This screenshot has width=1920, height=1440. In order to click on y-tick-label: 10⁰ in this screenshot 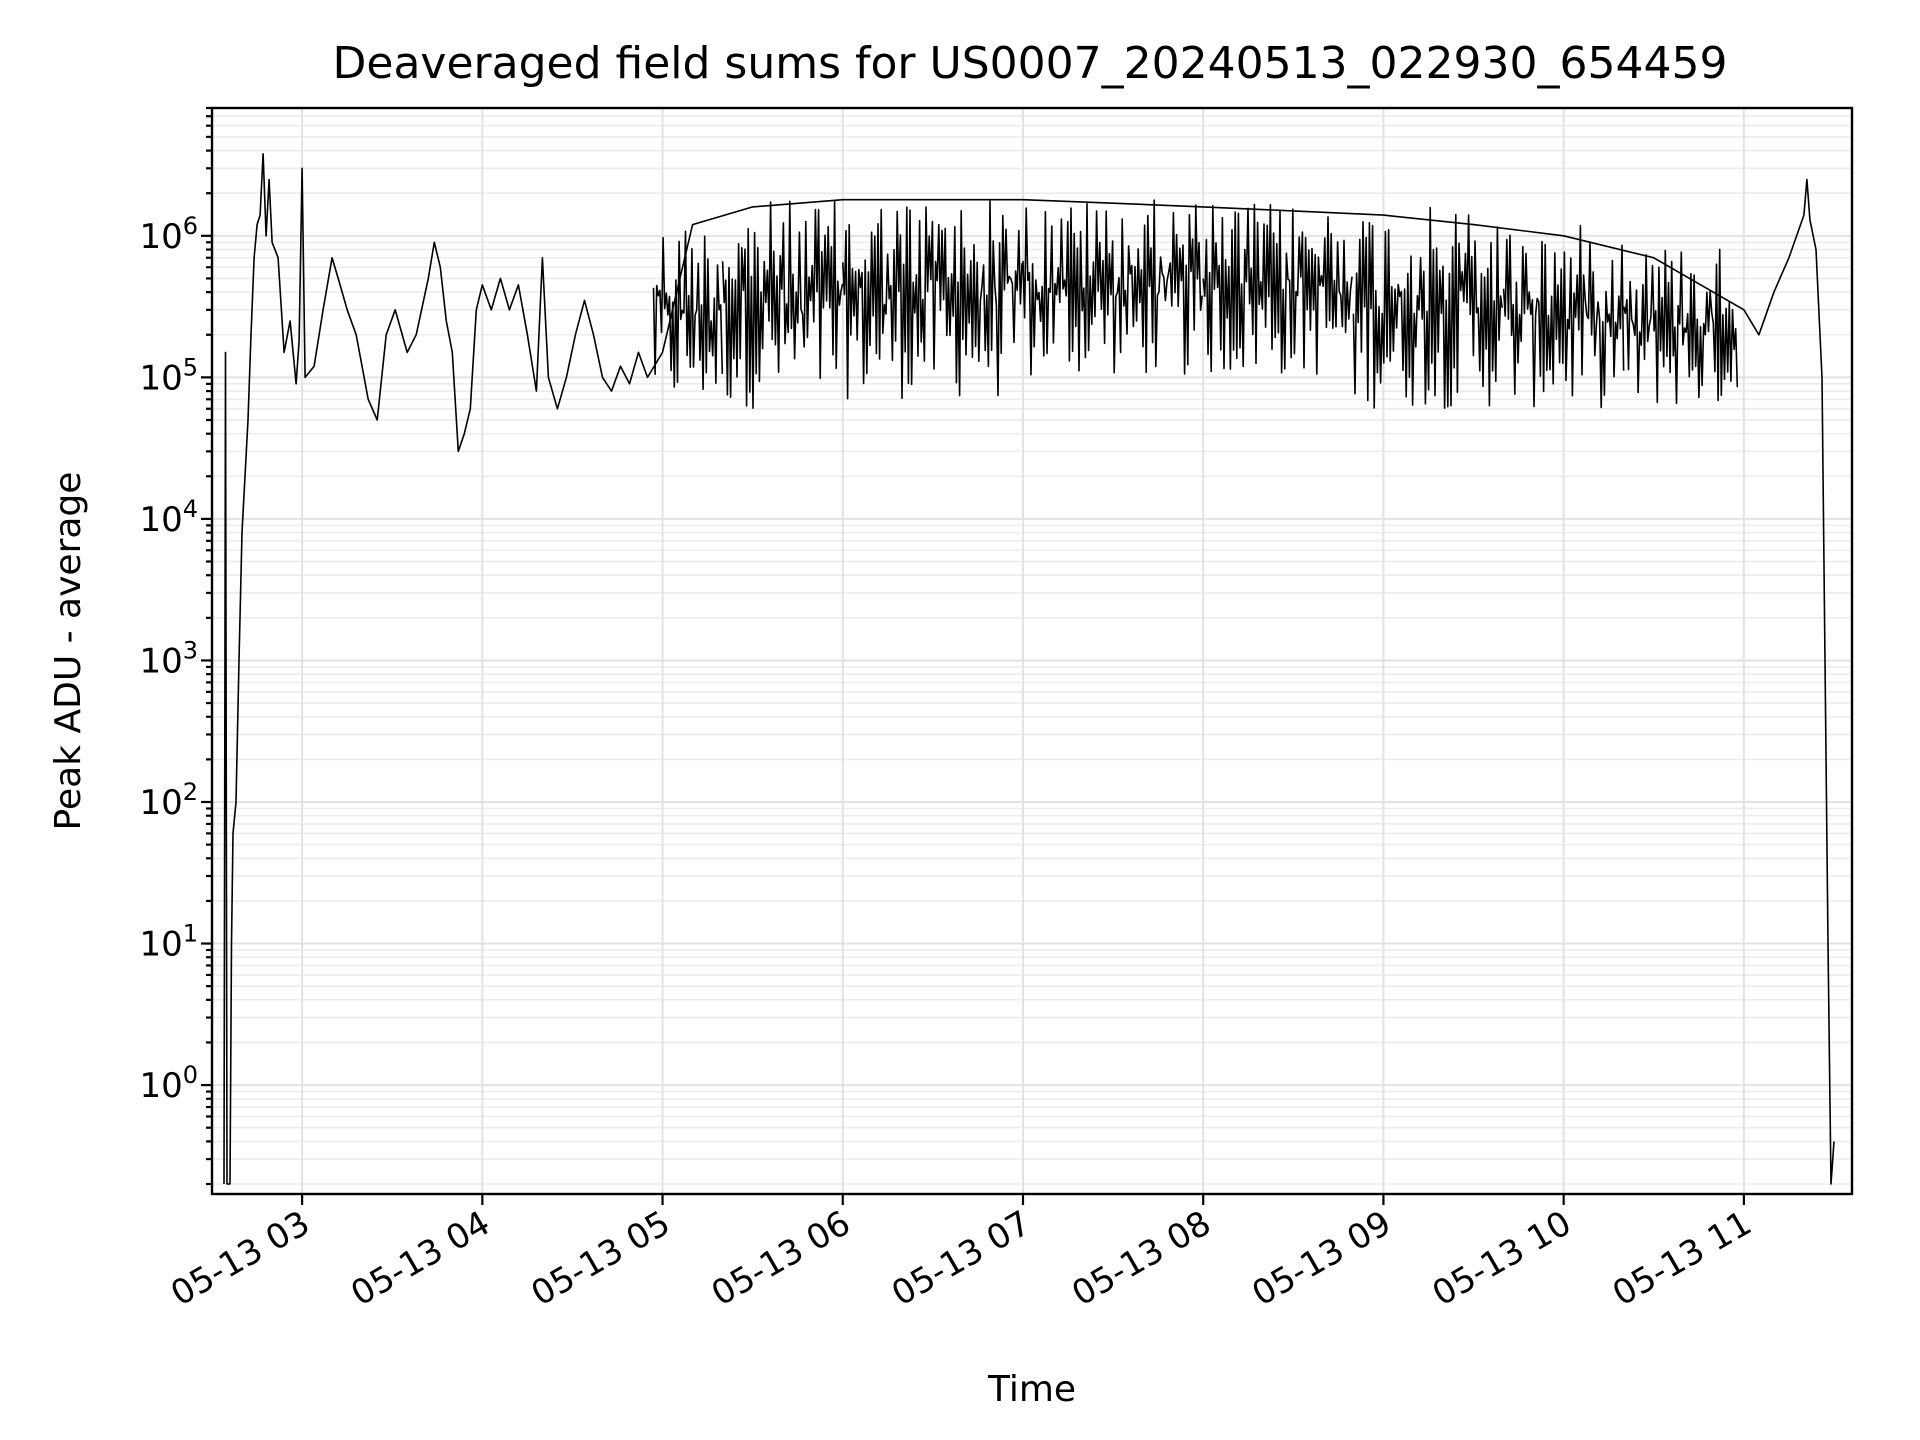, I will do `click(168, 1083)`.